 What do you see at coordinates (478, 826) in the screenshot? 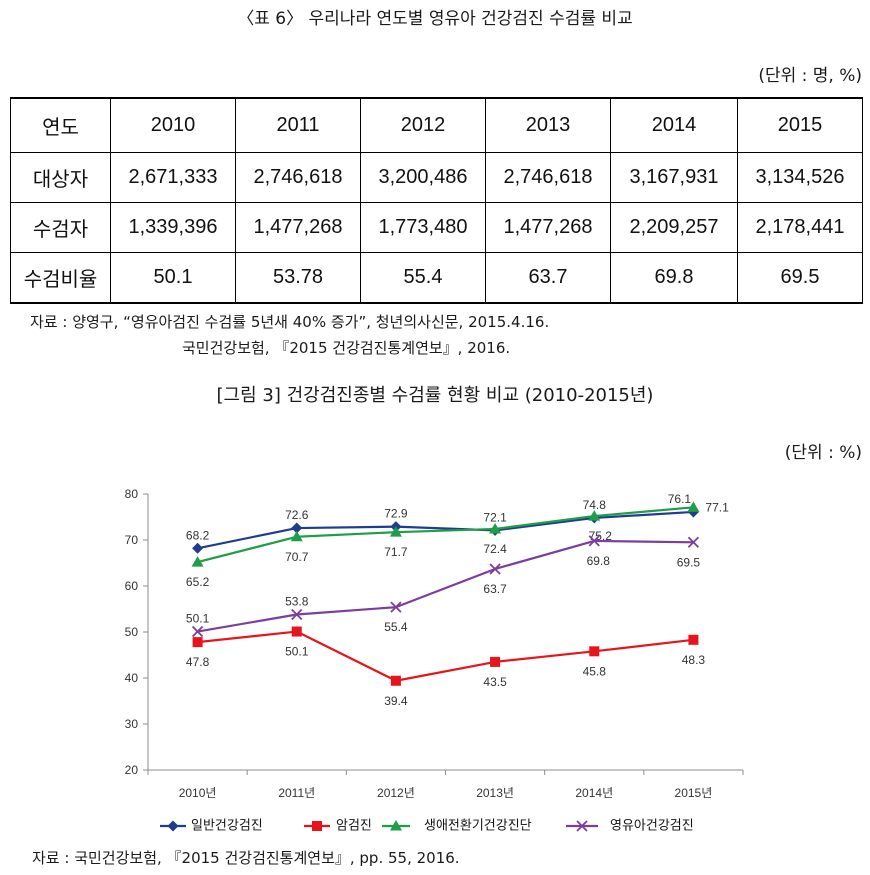
I see `legend-label: 생애전환기건강진단` at bounding box center [478, 826].